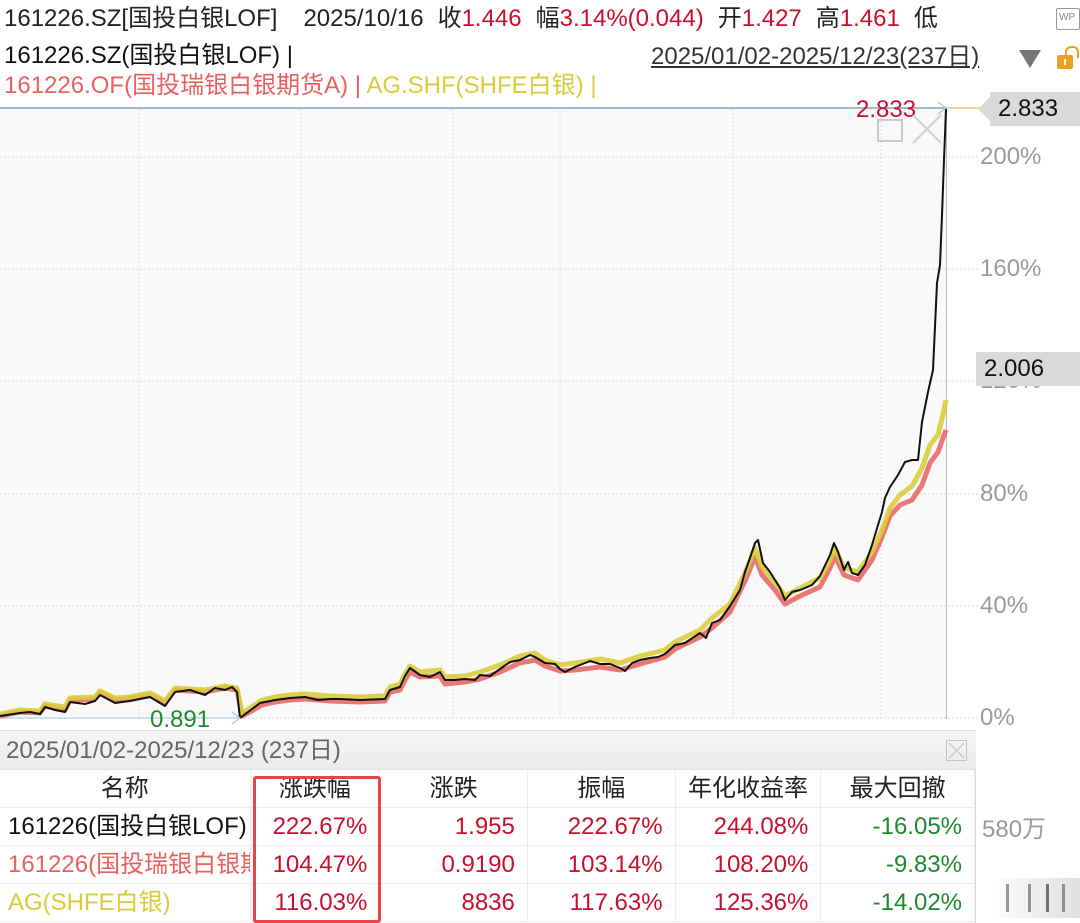 This screenshot has height=923, width=1080. Describe the element at coordinates (1068, 19) in the screenshot. I see `wp-monitor-icon: WP` at that location.